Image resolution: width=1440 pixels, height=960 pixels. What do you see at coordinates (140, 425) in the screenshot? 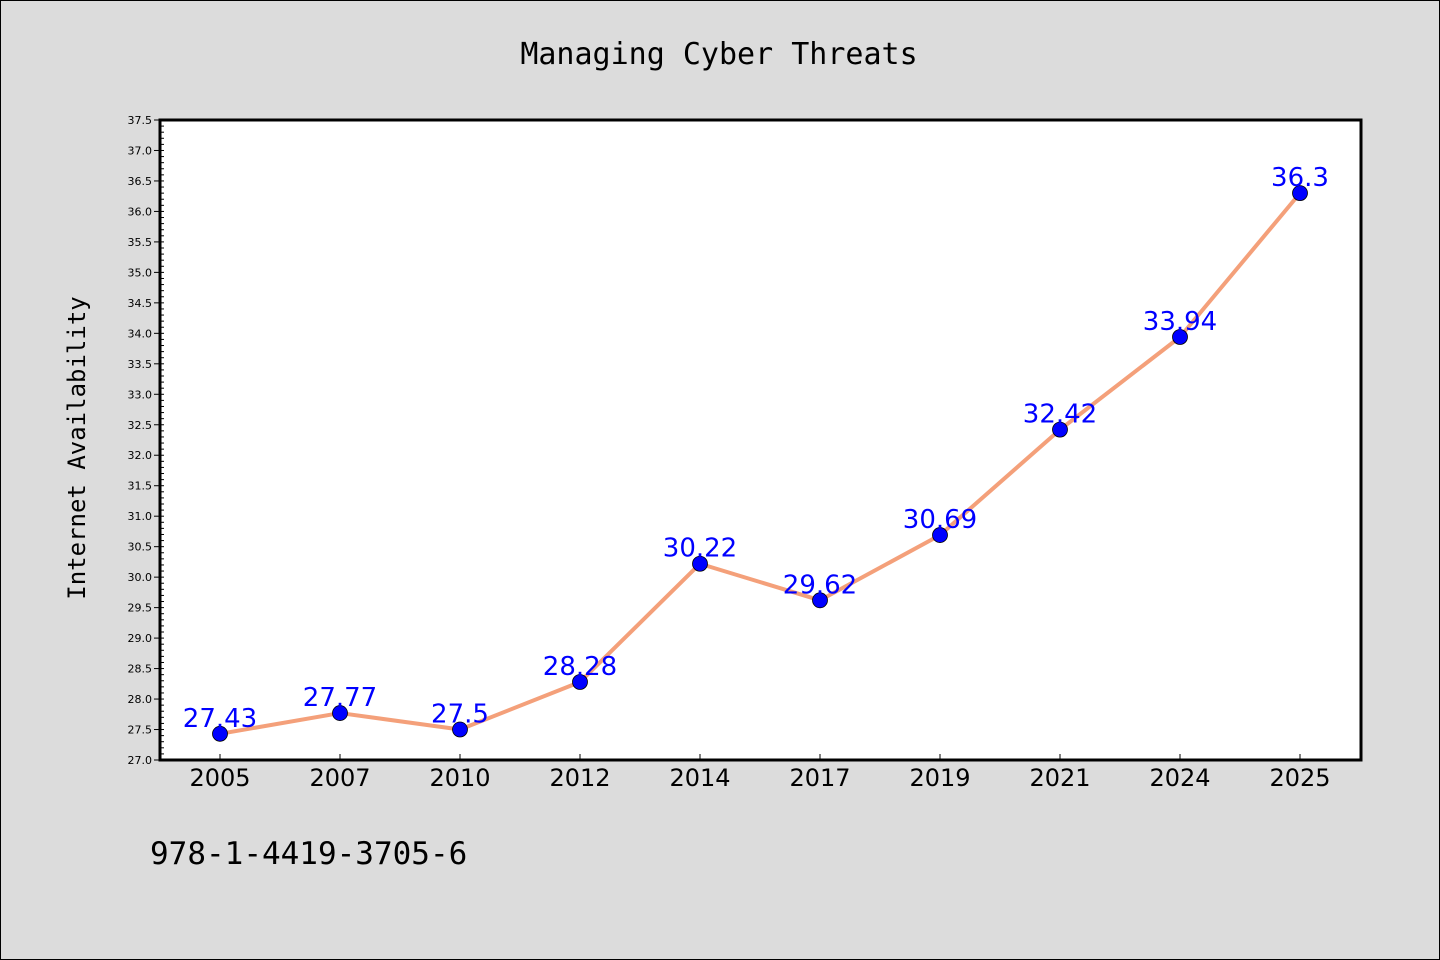
I see `y-tick-label: 32.5` at bounding box center [140, 425].